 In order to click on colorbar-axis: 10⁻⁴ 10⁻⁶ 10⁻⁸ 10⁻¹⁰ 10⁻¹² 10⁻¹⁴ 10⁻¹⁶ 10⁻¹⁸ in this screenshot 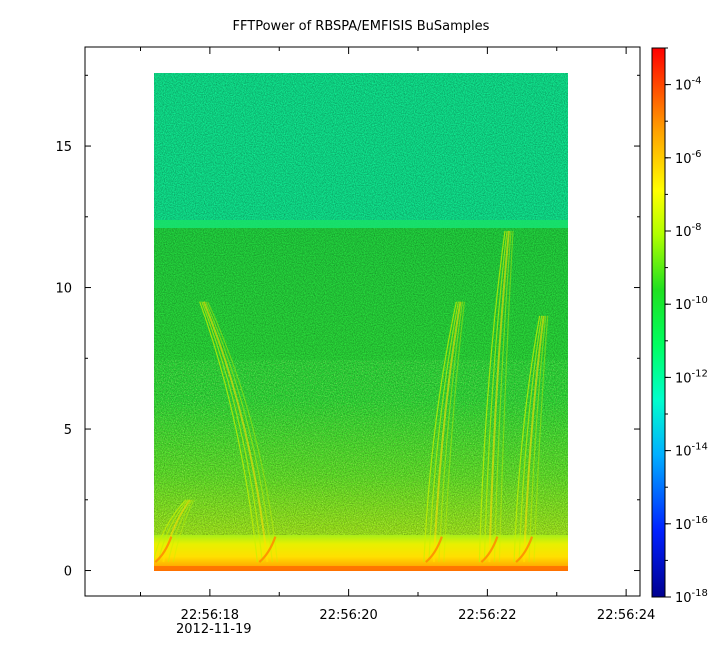, I will do `click(686, 326)`.